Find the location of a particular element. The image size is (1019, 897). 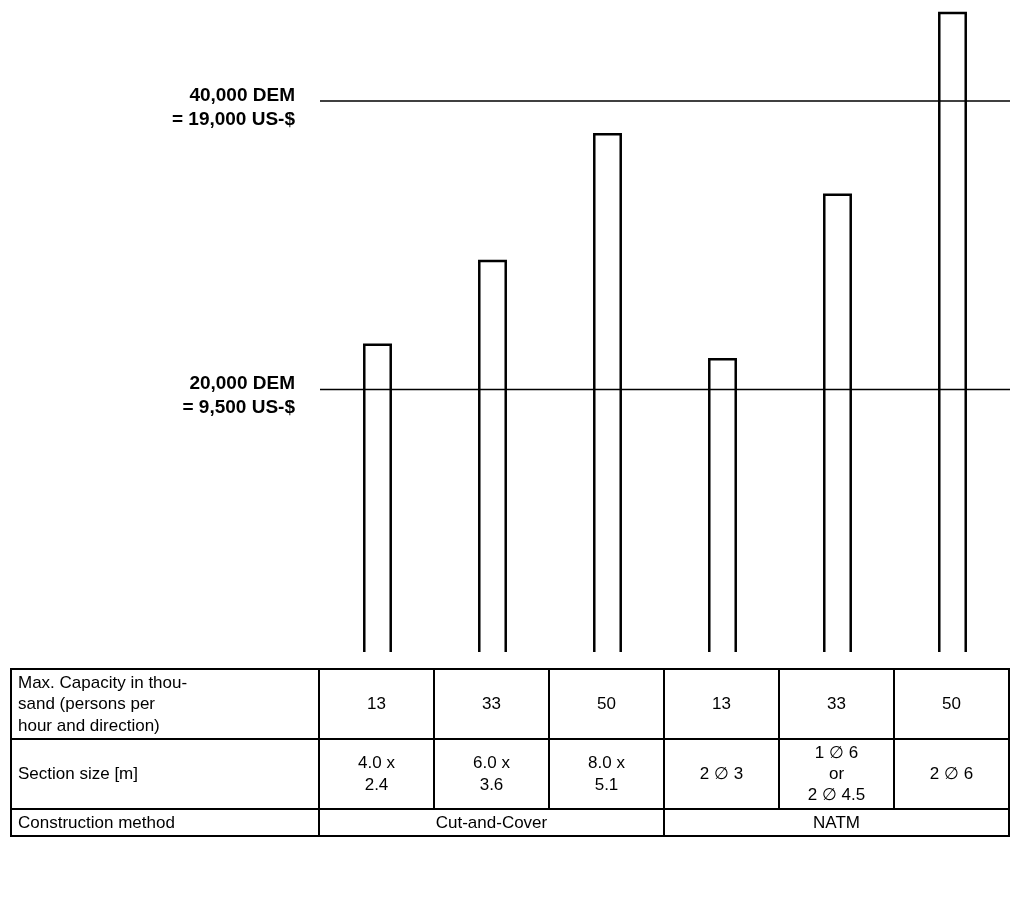

ref-line-label: 20,000 DEM = 9,500 US-$ is located at coordinates (239, 395).